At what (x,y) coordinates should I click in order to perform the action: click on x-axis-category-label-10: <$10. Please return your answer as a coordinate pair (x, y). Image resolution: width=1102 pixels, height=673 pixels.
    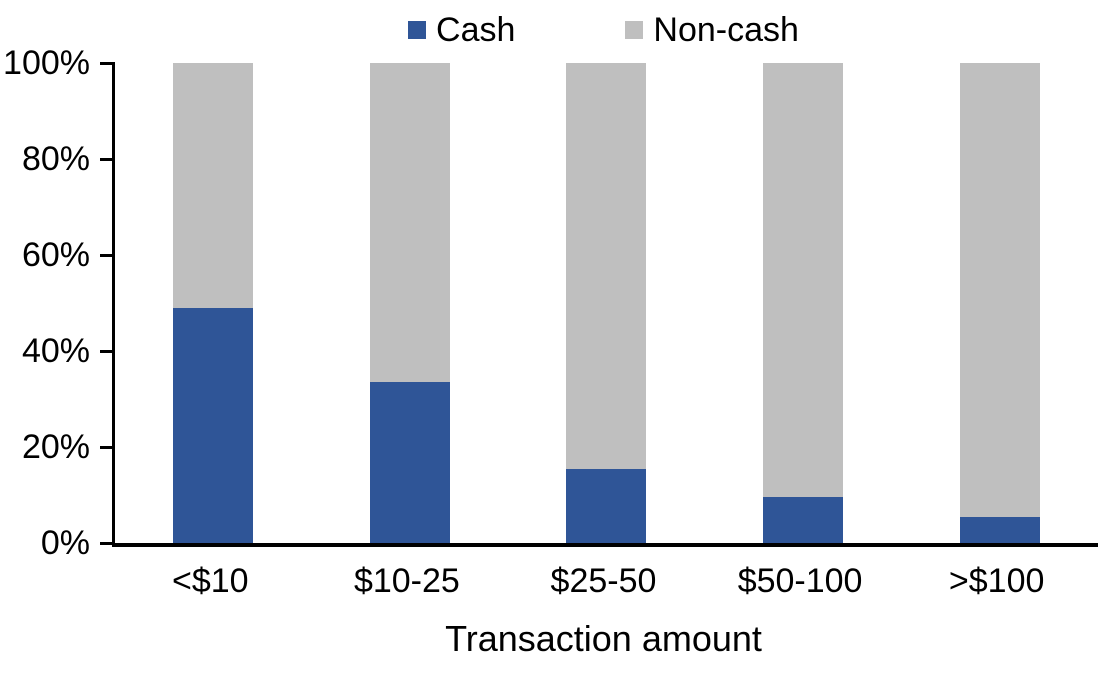
    Looking at the image, I should click on (210, 581).